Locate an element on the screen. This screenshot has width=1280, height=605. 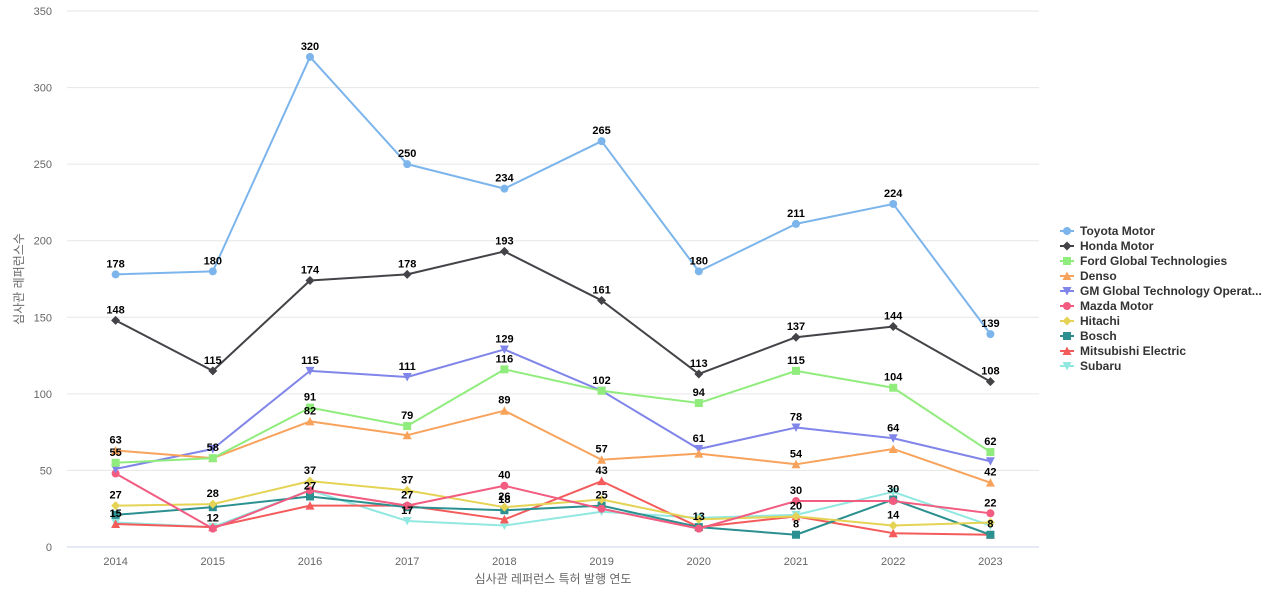
legend-item-bosch: Bosch is located at coordinates (1088, 336).